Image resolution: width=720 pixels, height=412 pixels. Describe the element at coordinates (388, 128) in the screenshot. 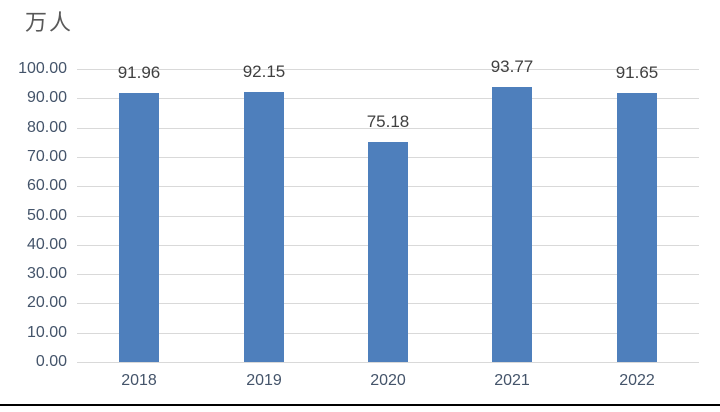

I see `gridline-80.00` at that location.